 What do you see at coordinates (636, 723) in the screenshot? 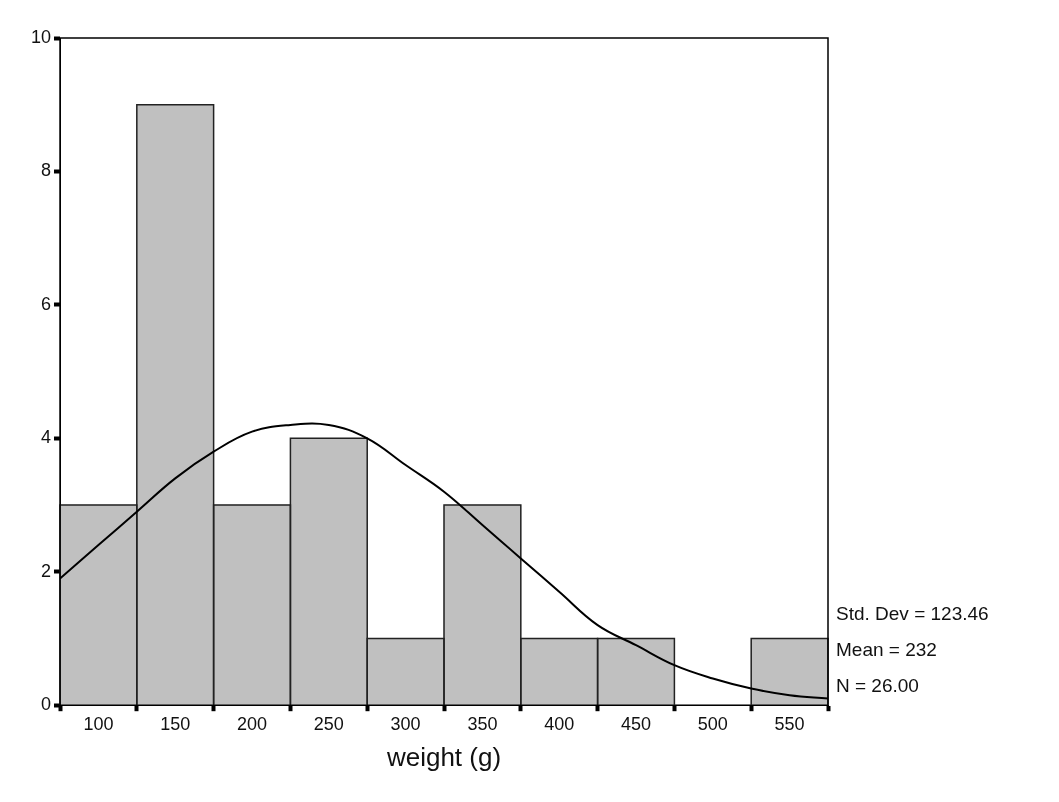
I see `x-tick-label: 450` at bounding box center [636, 723].